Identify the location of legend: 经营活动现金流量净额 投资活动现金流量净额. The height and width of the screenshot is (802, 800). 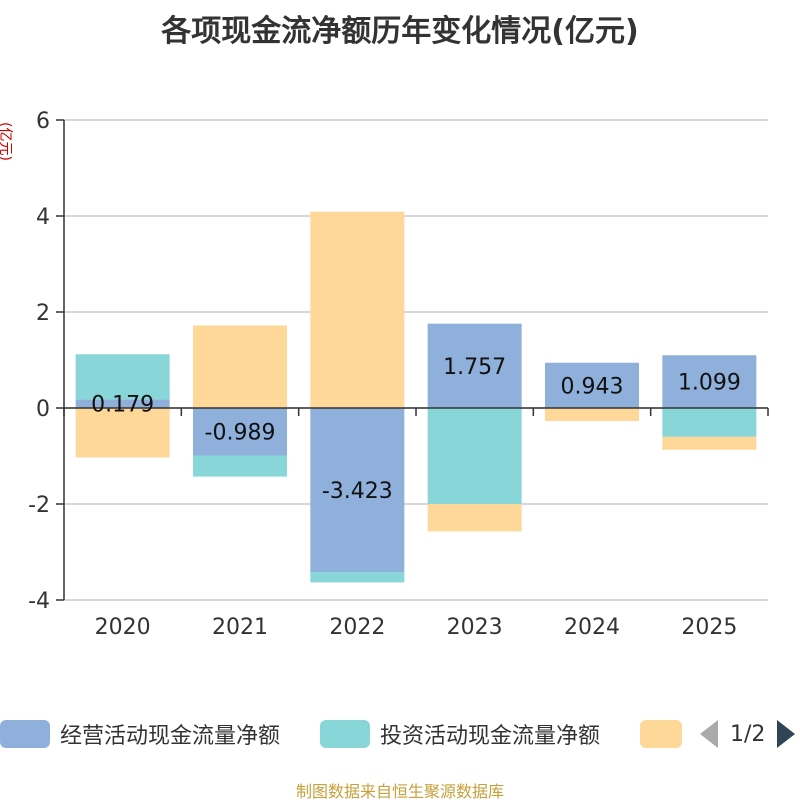
(400, 736).